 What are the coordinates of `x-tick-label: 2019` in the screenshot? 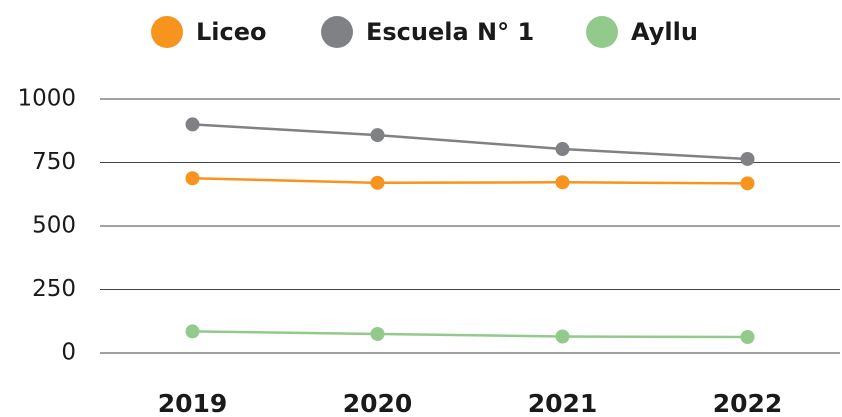 It's located at (193, 403).